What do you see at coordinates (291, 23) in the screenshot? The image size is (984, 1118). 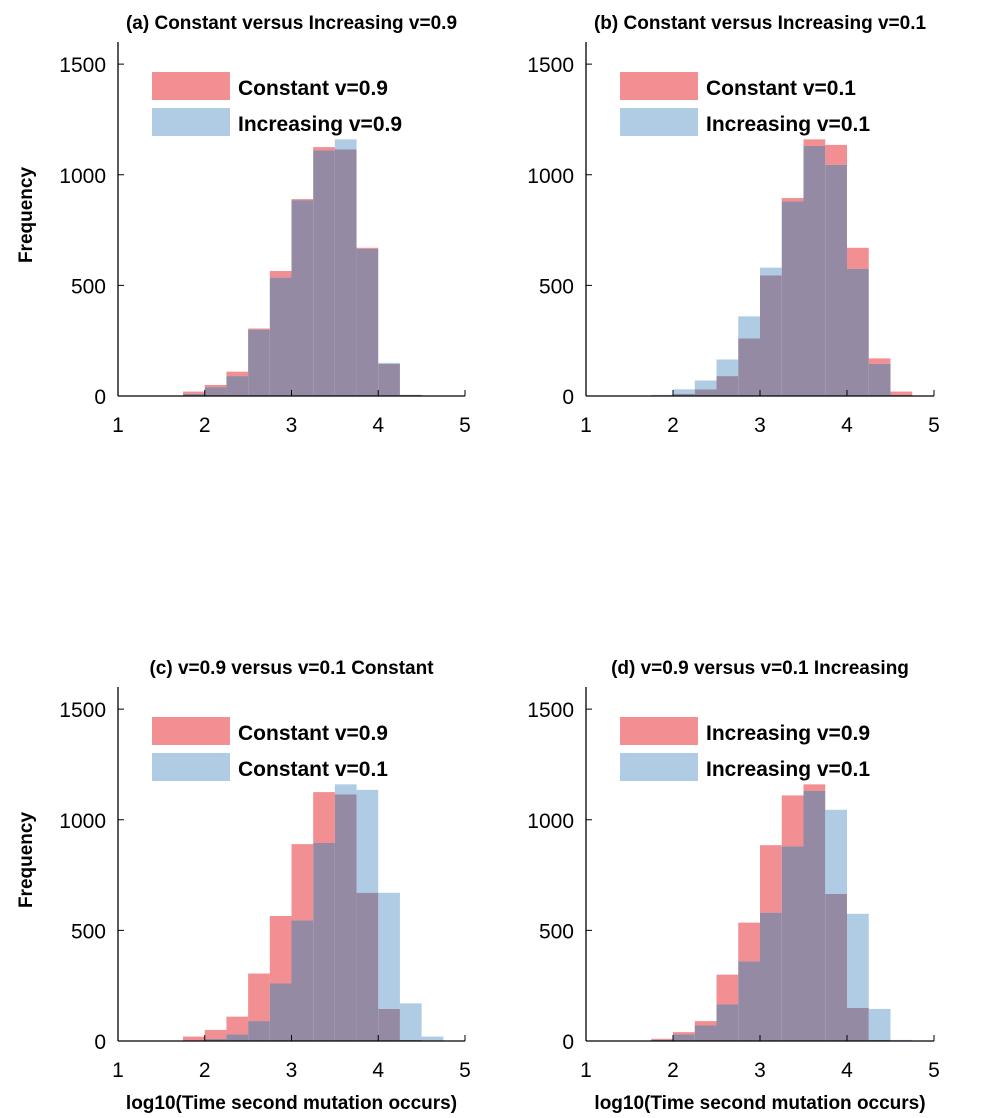 I see `chart-title: (a) Constant versus Increasing v=0.9` at bounding box center [291, 23].